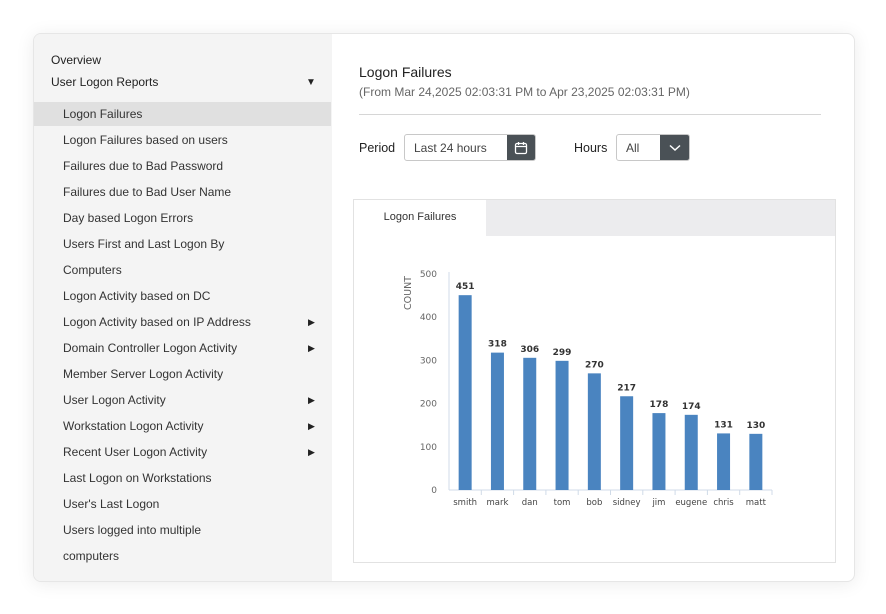  Describe the element at coordinates (137, 478) in the screenshot. I see `sidebar-item-label: Last Logon on Workstations` at that location.